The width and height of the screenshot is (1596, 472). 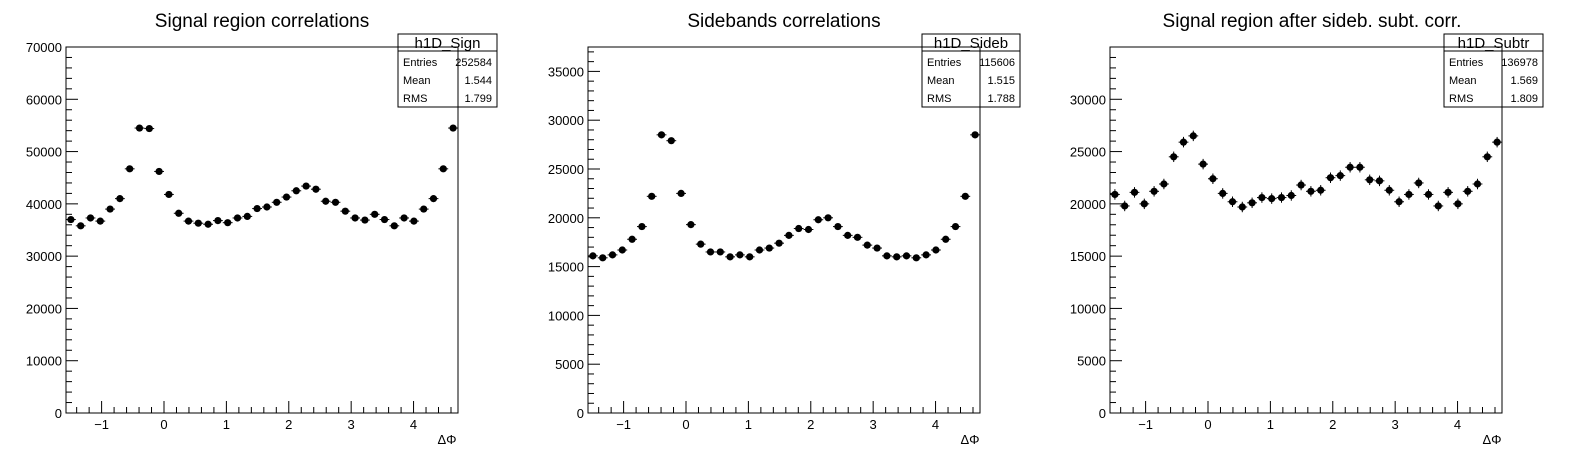 I want to click on stats-entries-value: 115606, so click(x=997, y=63).